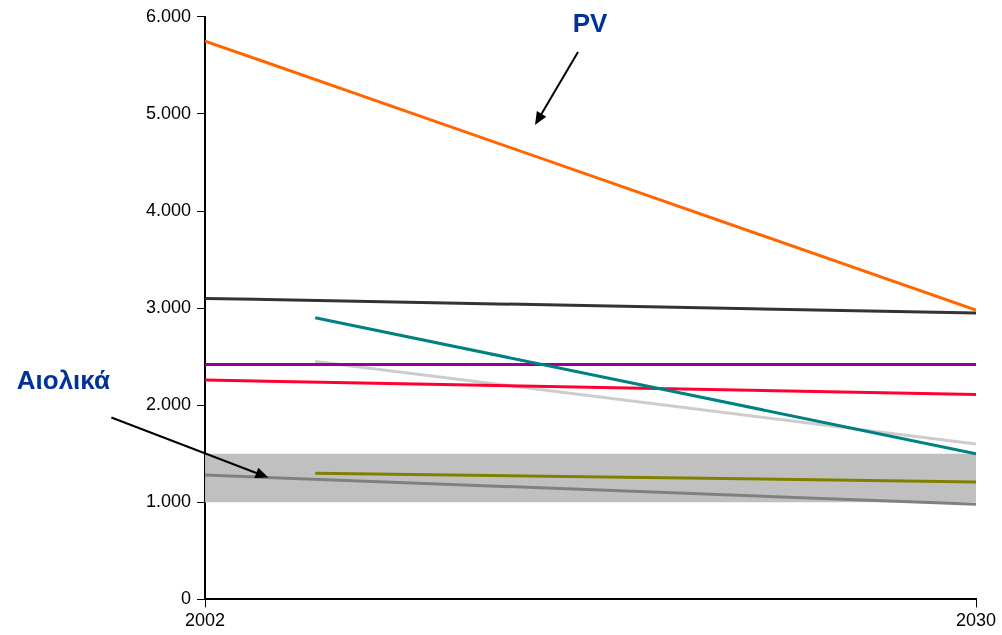 The height and width of the screenshot is (635, 1002). Describe the element at coordinates (169, 209) in the screenshot. I see `y-tick-label: 4.000` at that location.